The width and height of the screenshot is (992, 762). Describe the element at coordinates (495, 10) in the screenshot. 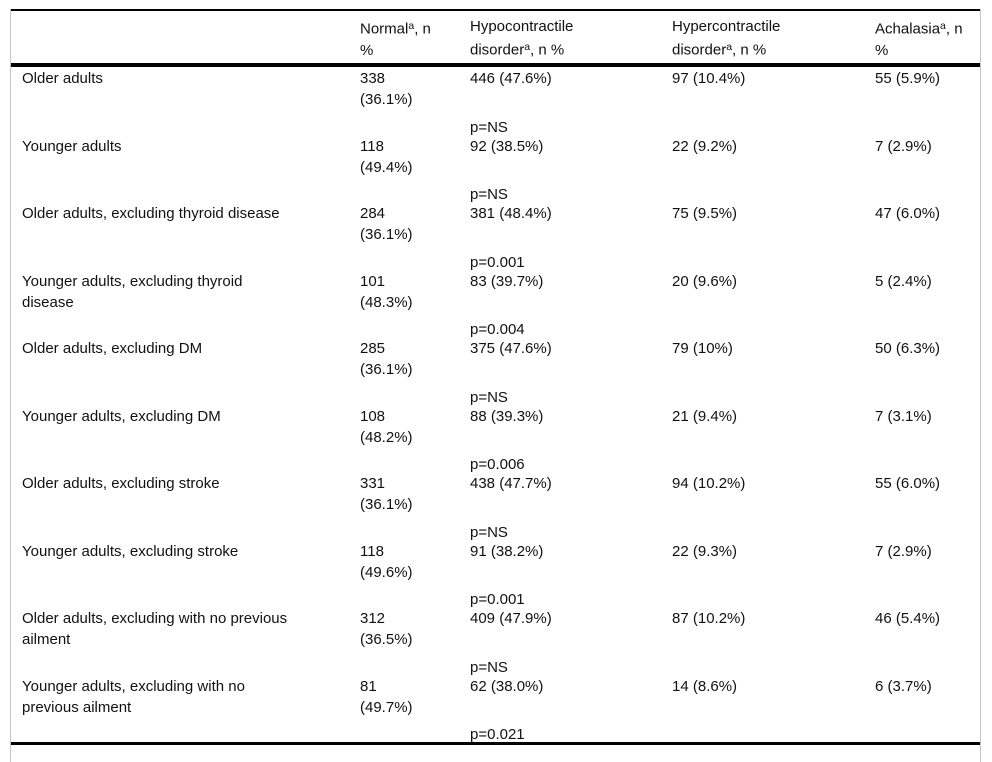

I see `table-top-rule` at that location.